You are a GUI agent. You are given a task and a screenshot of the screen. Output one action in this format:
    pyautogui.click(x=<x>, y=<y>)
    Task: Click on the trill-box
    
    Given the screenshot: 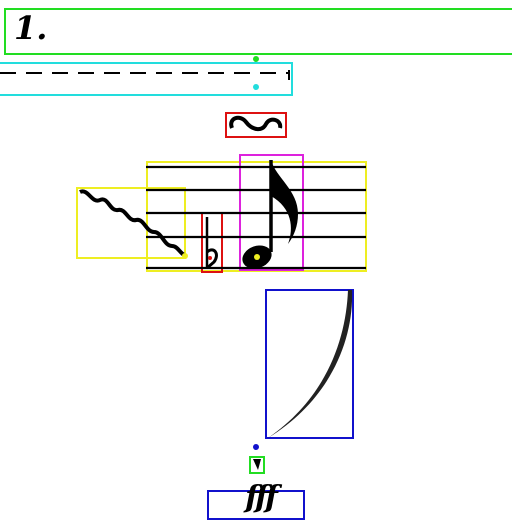 What is the action you would take?
    pyautogui.click(x=131, y=223)
    